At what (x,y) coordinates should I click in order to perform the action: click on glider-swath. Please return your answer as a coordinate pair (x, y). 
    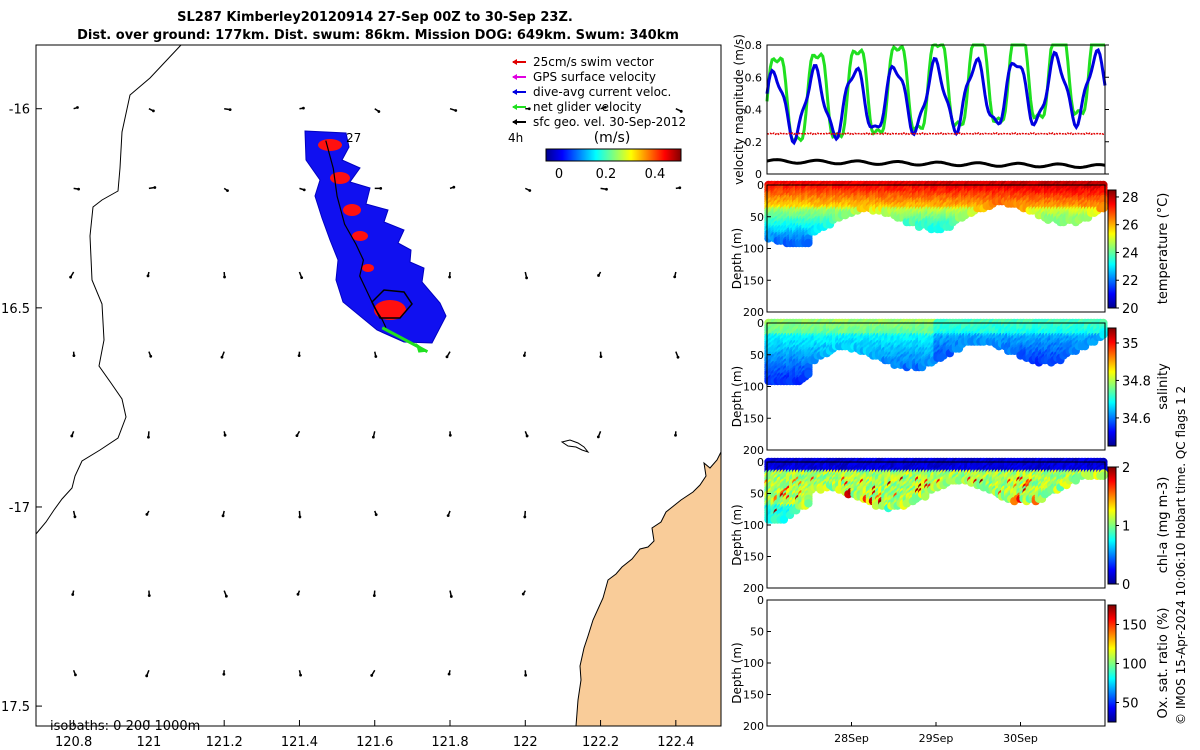
    Looking at the image, I should click on (375, 241).